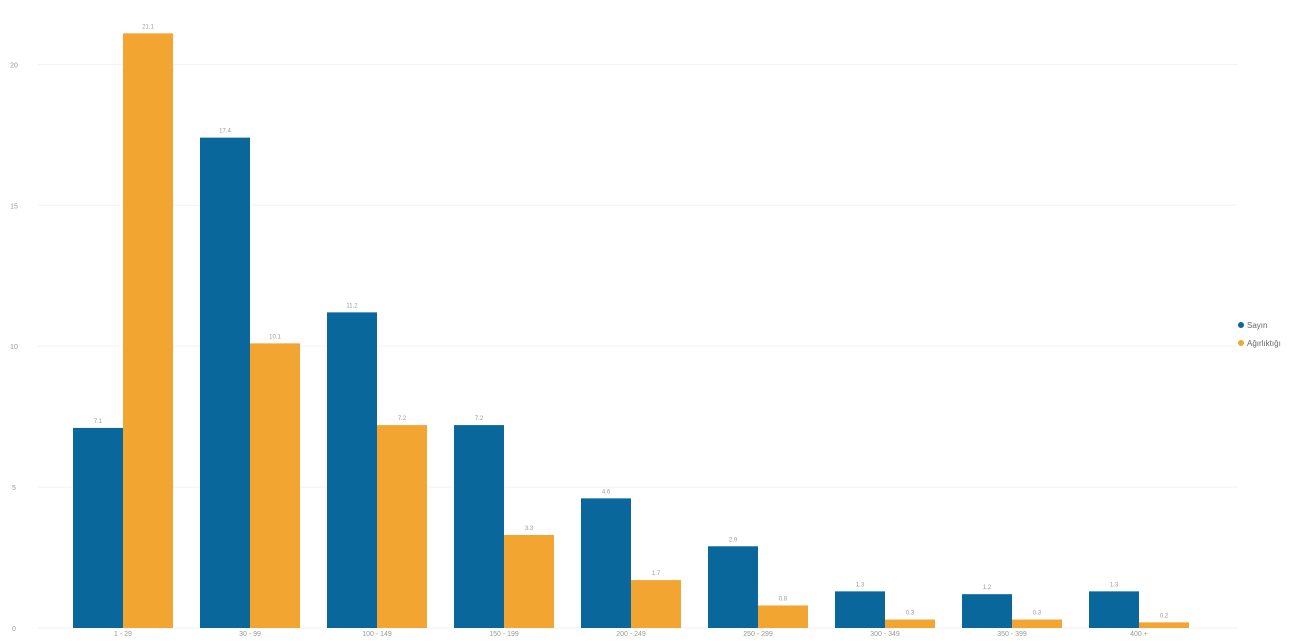 Image resolution: width=1300 pixels, height=644 pixels. Describe the element at coordinates (275, 337) in the screenshot. I see `data-label: 10.1` at that location.